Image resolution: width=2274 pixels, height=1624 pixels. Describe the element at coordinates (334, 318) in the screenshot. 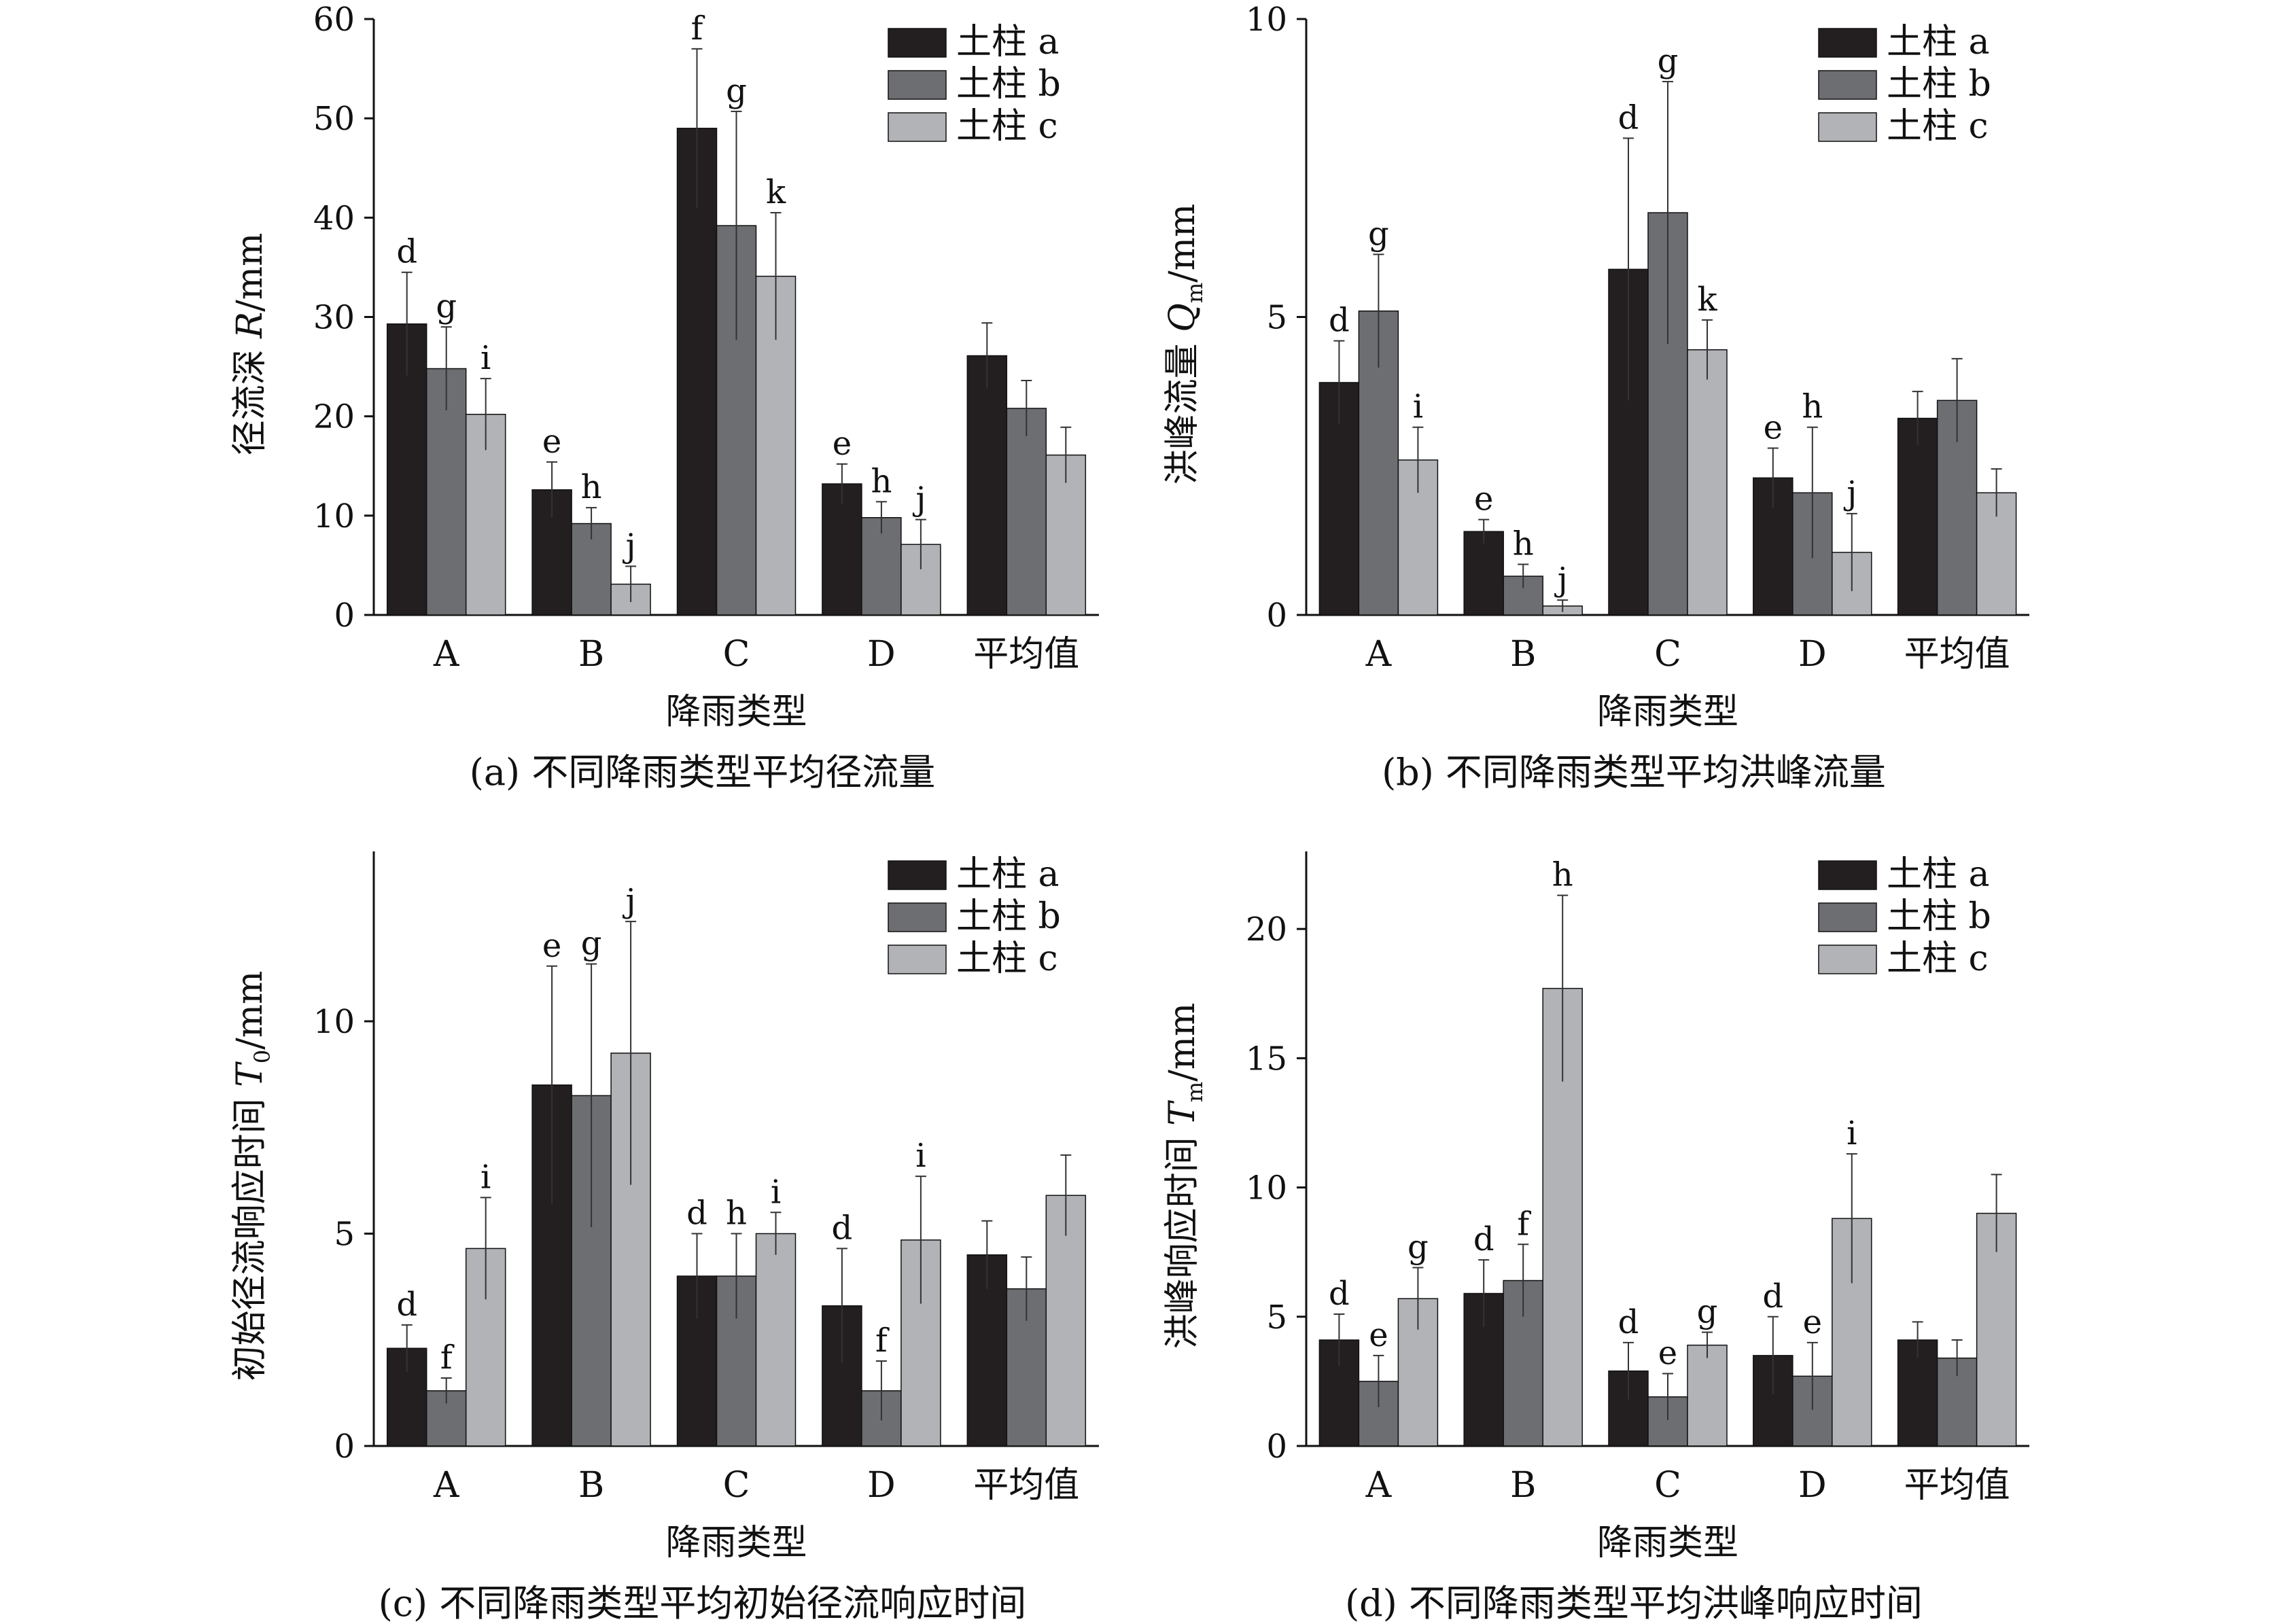

I see `y-tick-label: 30` at that location.